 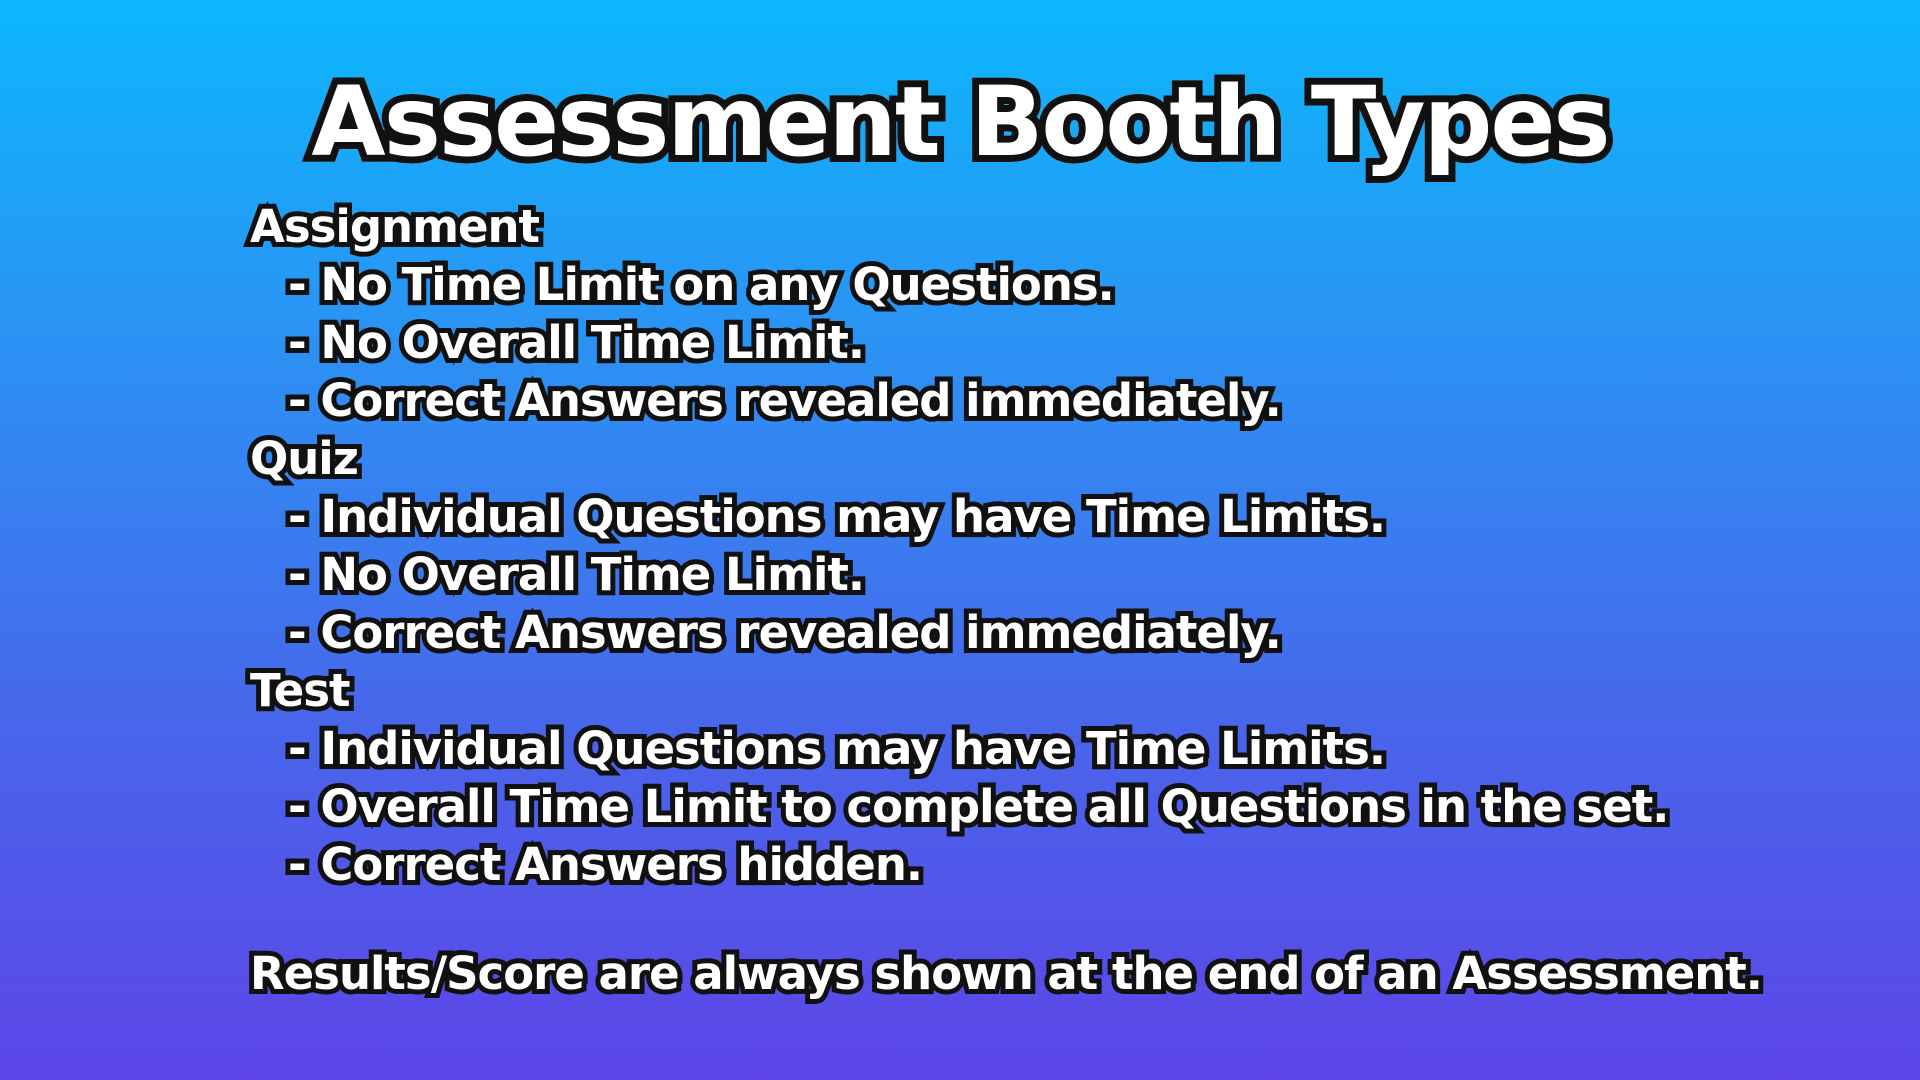 I want to click on section-heading: Assignment, so click(x=395, y=226).